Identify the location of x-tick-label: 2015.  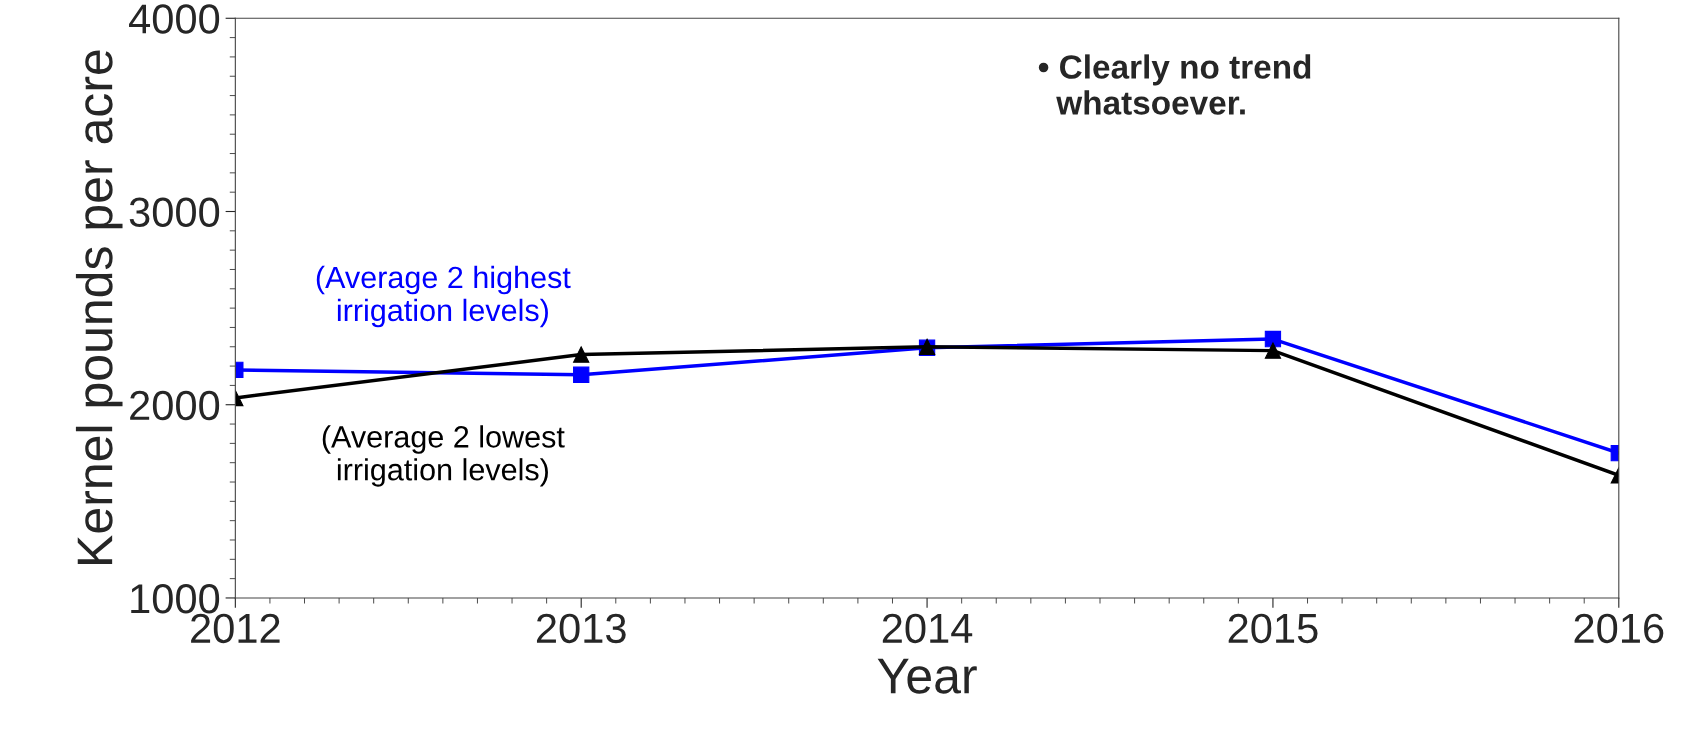
(1273, 628).